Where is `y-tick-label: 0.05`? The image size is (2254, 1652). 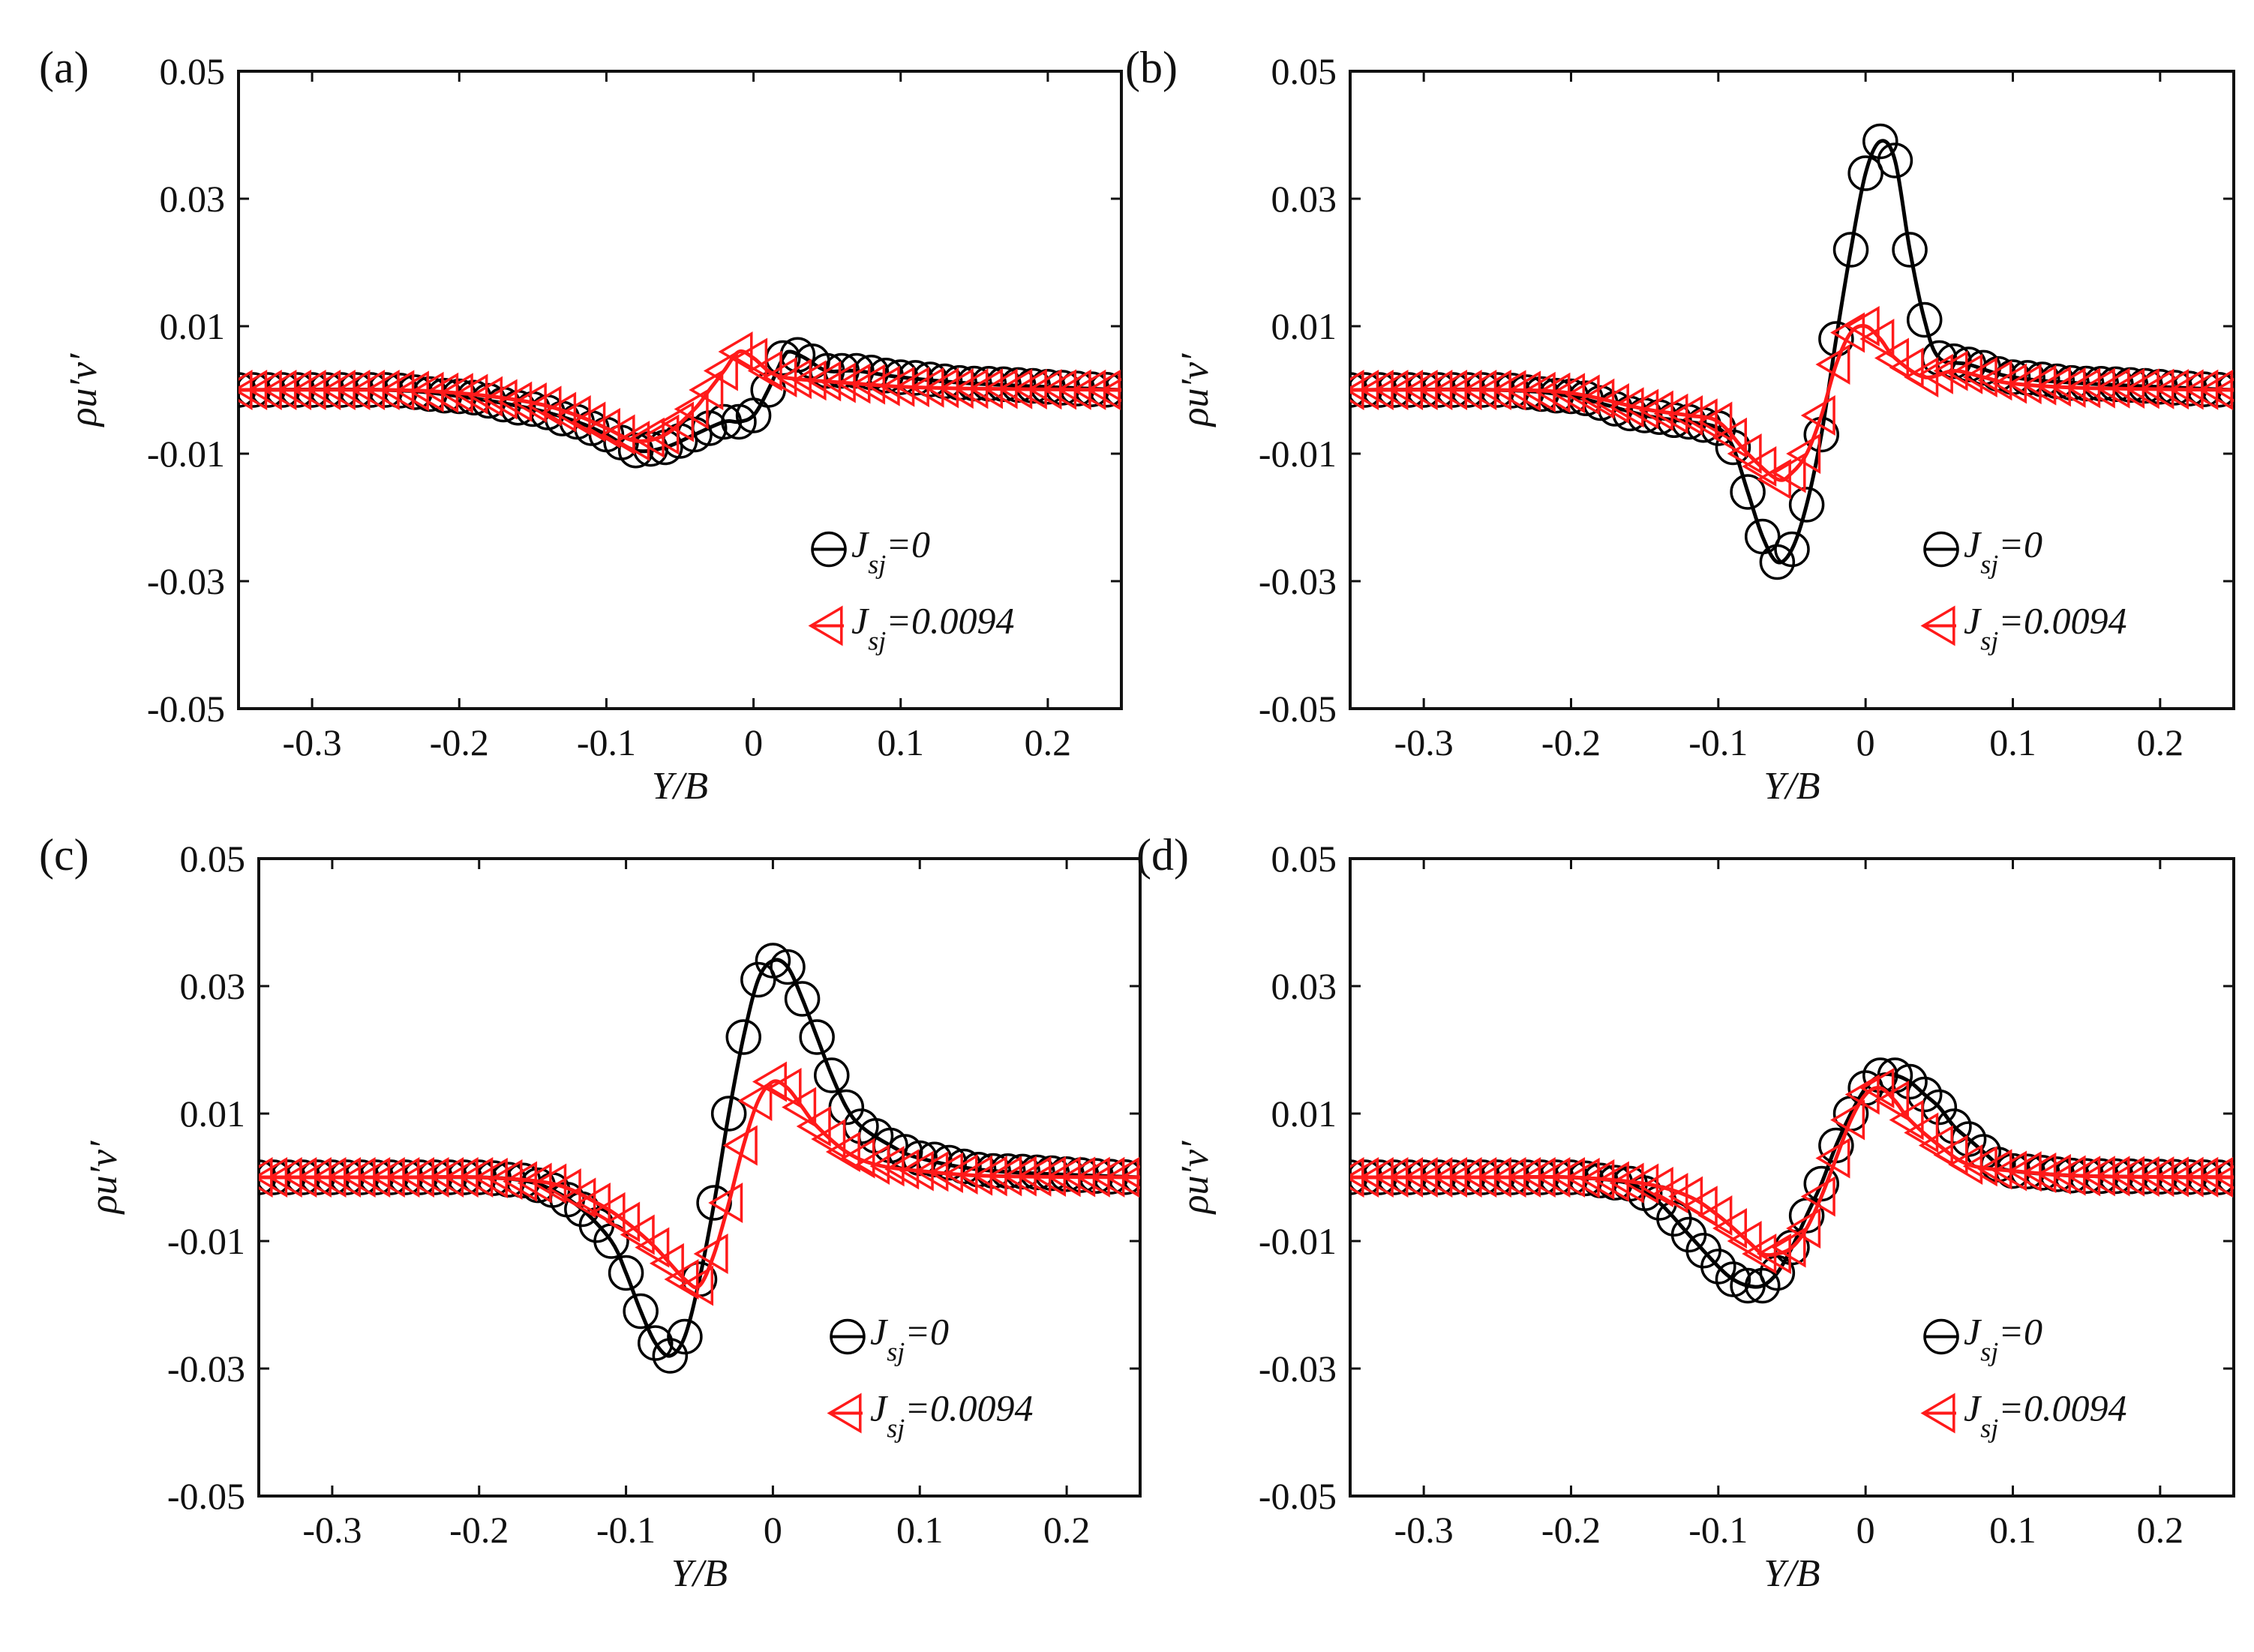 y-tick-label: 0.05 is located at coordinates (213, 859).